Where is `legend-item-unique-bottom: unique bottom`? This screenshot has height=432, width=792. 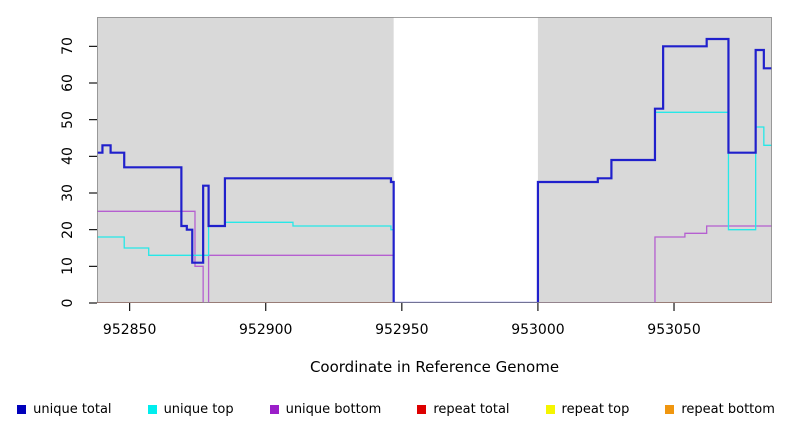
legend-item-unique-bottom: unique bottom is located at coordinates (325, 409).